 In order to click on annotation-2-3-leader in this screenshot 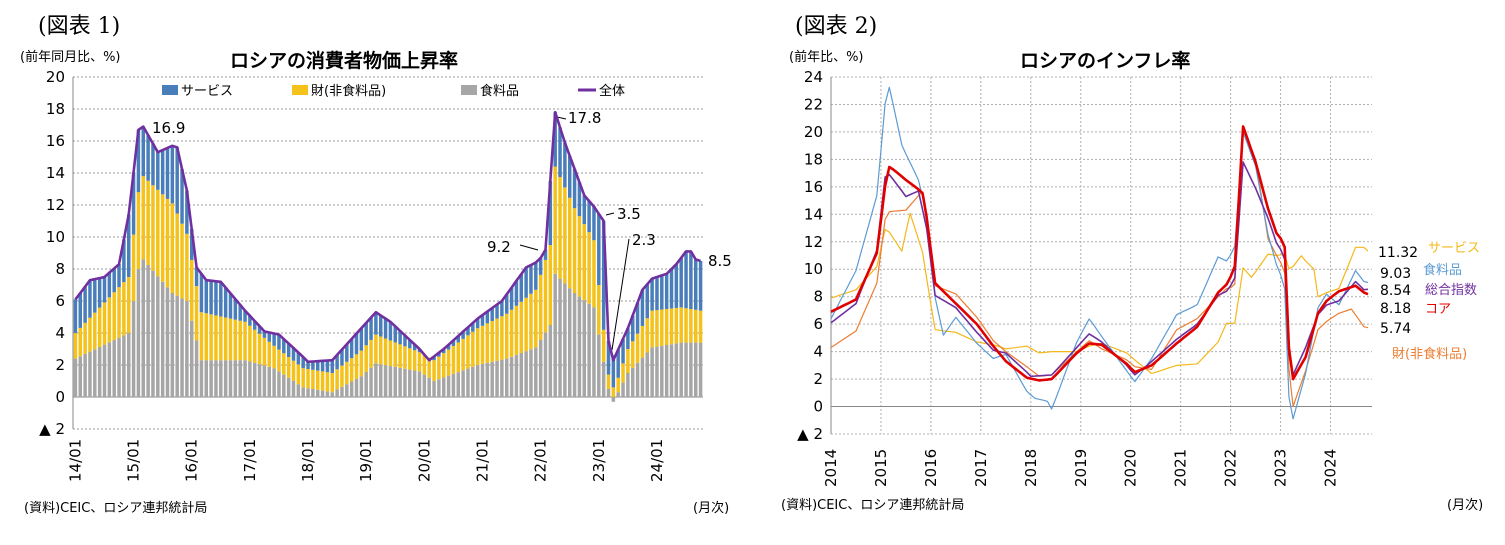, I will do `click(620, 294)`.